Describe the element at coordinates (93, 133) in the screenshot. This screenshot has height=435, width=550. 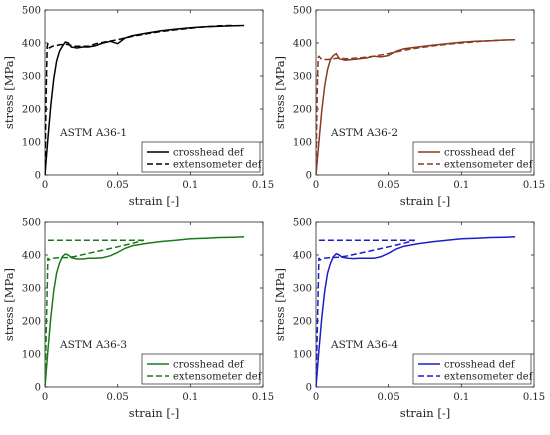
I see `specimen-annotation: ASTM A36-1` at that location.